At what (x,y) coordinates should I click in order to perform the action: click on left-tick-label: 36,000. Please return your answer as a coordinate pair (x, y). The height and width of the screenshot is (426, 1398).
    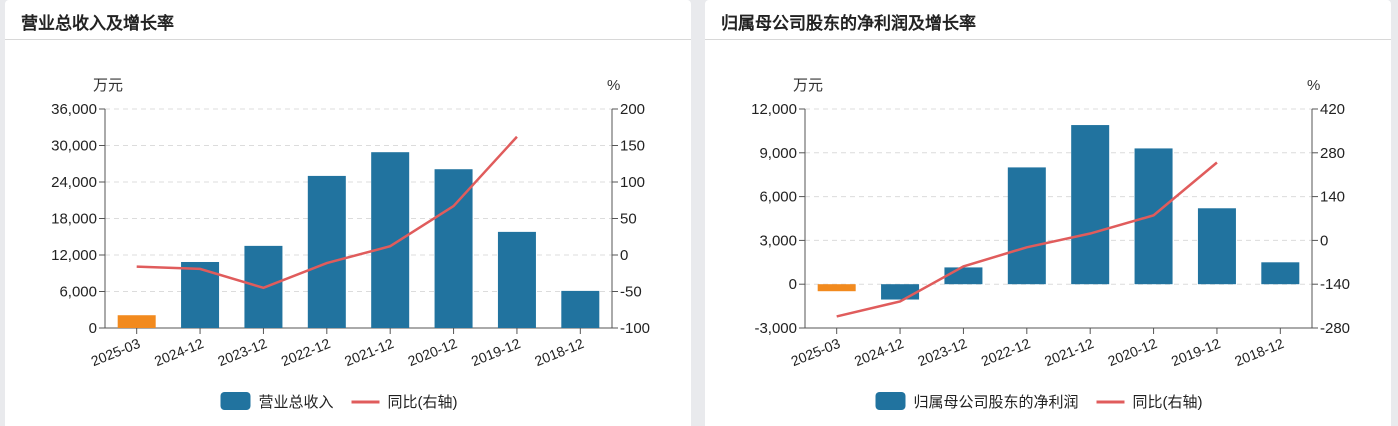
    Looking at the image, I should click on (74, 109).